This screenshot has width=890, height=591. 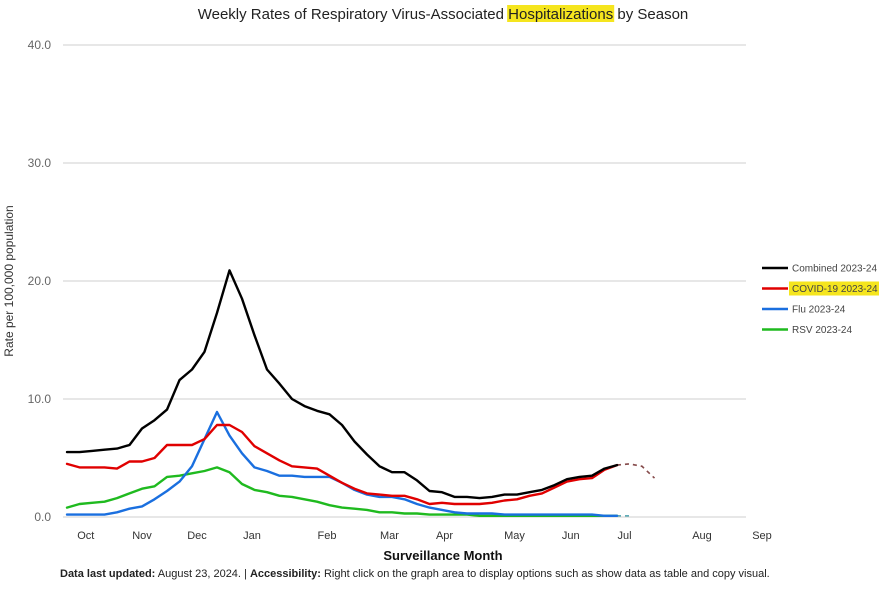 I want to click on legend-item: Combined 2023-24, so click(x=819, y=269).